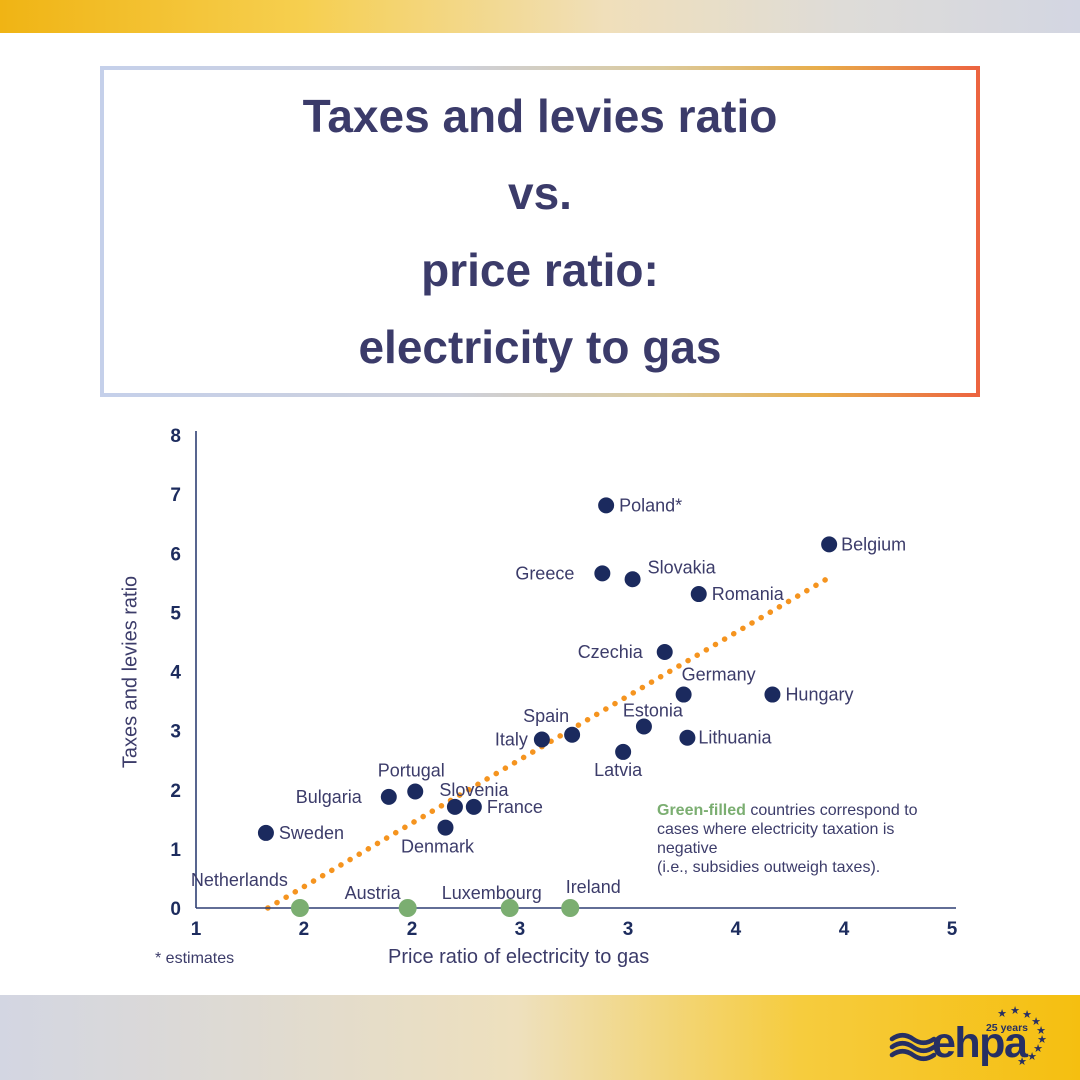 The image size is (1080, 1080). Describe the element at coordinates (373, 893) in the screenshot. I see `country-label-austria: Austria` at that location.